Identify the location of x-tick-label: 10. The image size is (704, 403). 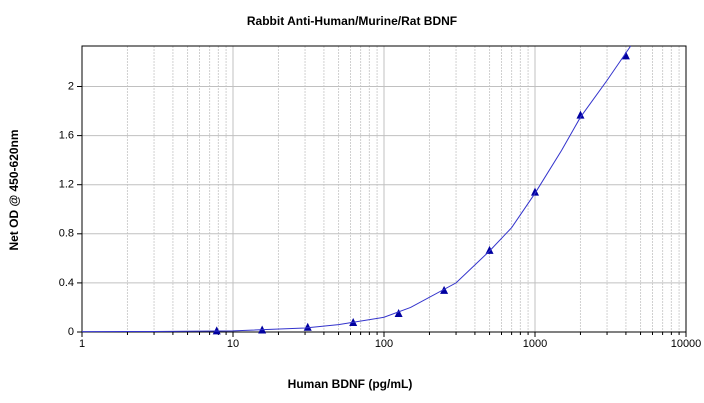
(233, 344).